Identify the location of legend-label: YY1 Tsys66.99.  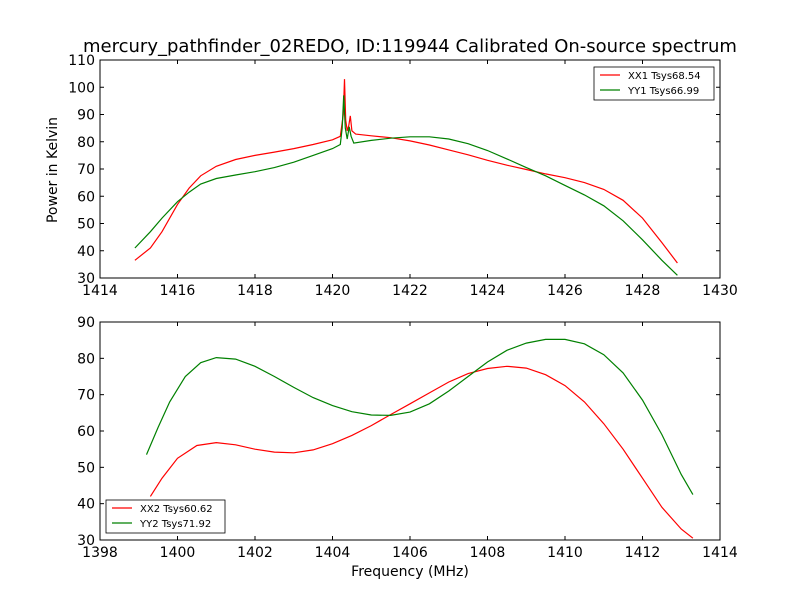
(663, 91).